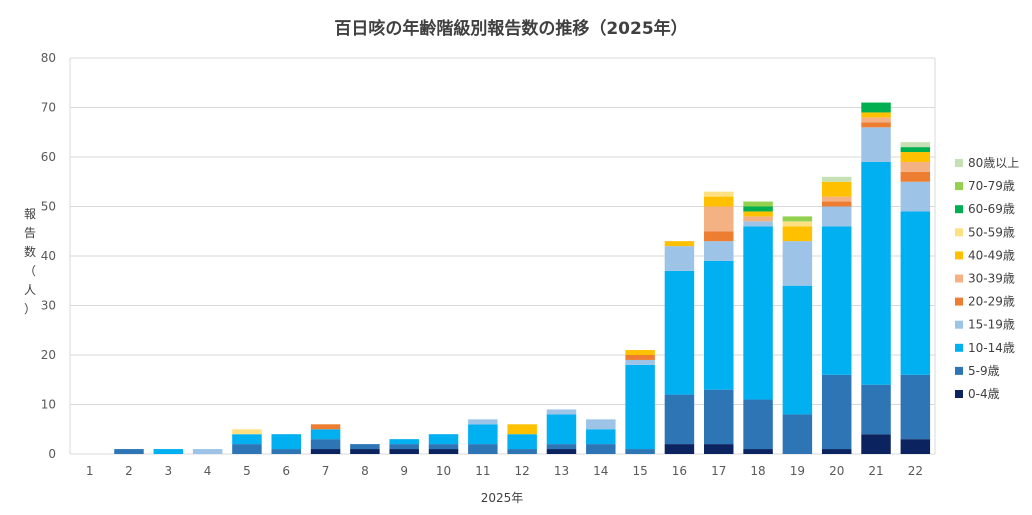 This screenshot has height=515, width=1032. What do you see at coordinates (48, 108) in the screenshot?
I see `y-tick-label: 70` at bounding box center [48, 108].